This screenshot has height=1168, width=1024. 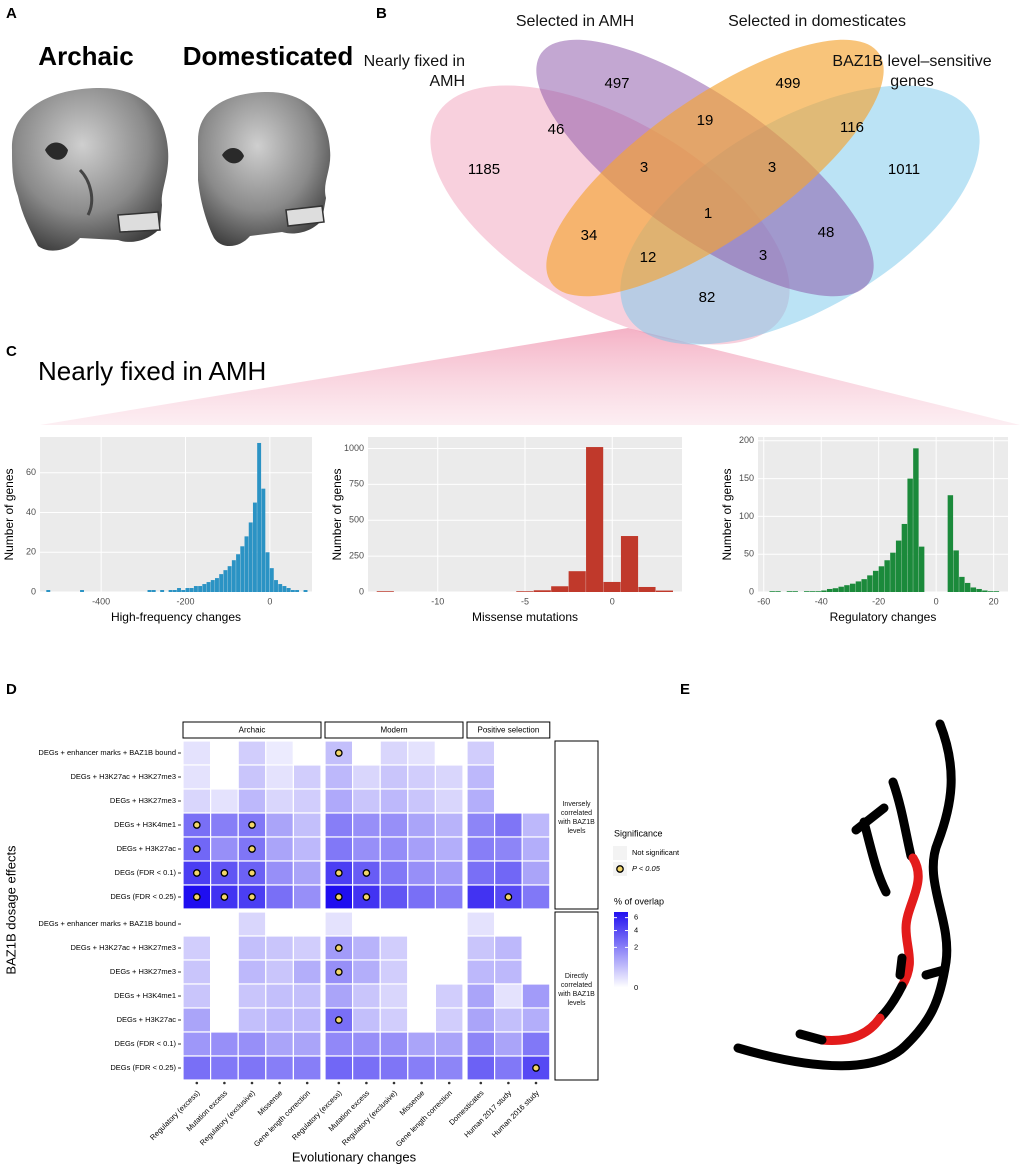 I want to click on x-tick-label: -400, so click(x=101, y=601).